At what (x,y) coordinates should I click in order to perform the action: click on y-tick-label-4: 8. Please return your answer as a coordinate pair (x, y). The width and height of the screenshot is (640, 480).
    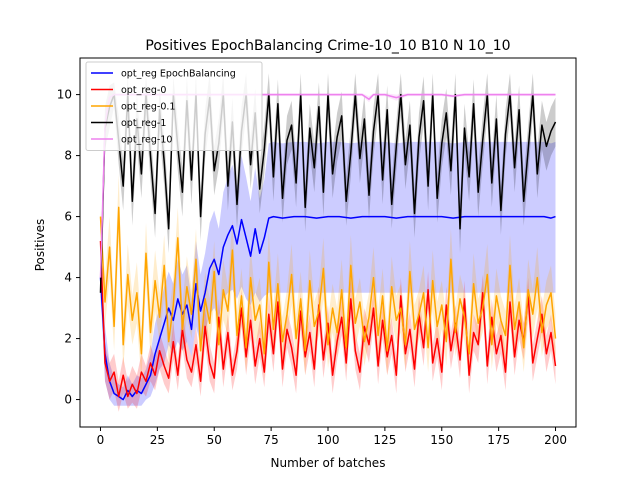
    Looking at the image, I should click on (68, 156).